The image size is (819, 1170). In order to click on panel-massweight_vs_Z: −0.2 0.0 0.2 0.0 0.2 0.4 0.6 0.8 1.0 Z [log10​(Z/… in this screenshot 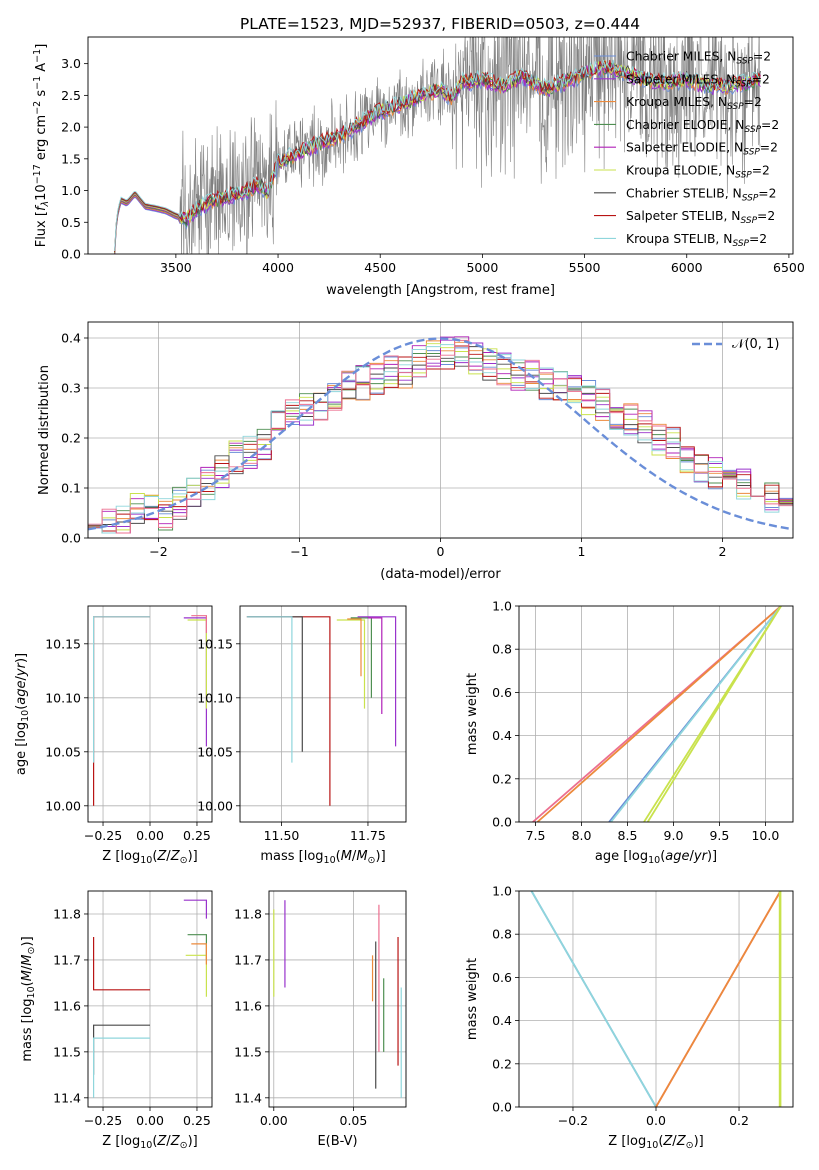, I will do `click(629, 1017)`.